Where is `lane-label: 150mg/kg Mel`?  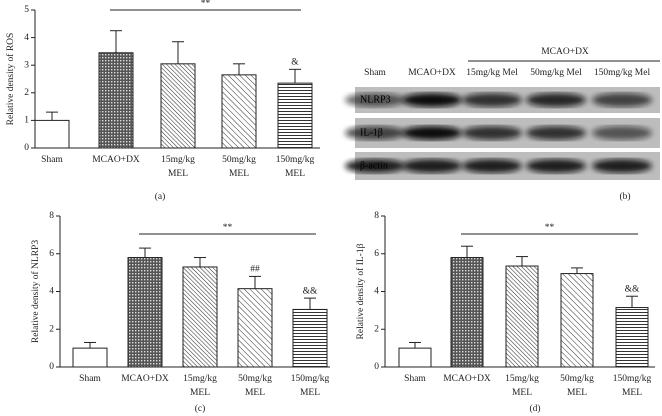 lane-label: 150mg/kg Mel is located at coordinates (622, 73).